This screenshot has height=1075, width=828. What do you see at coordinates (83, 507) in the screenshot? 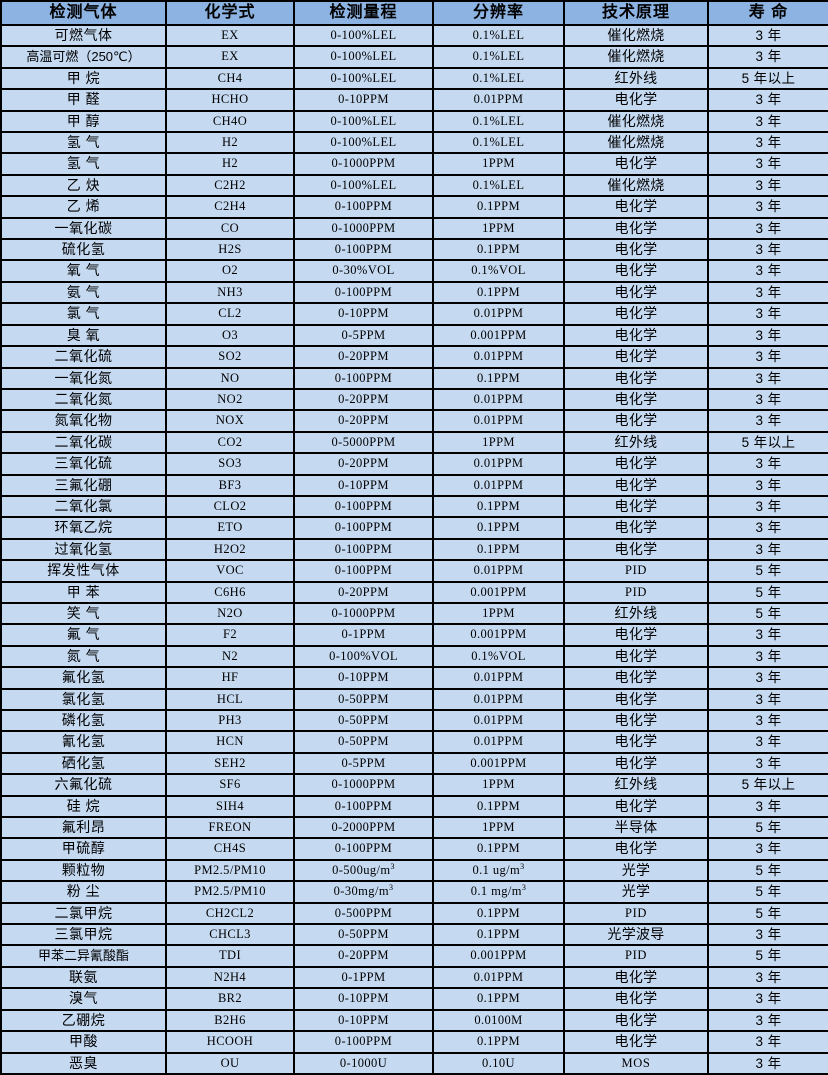
I see `cell-gas: 二氧化氯` at bounding box center [83, 507].